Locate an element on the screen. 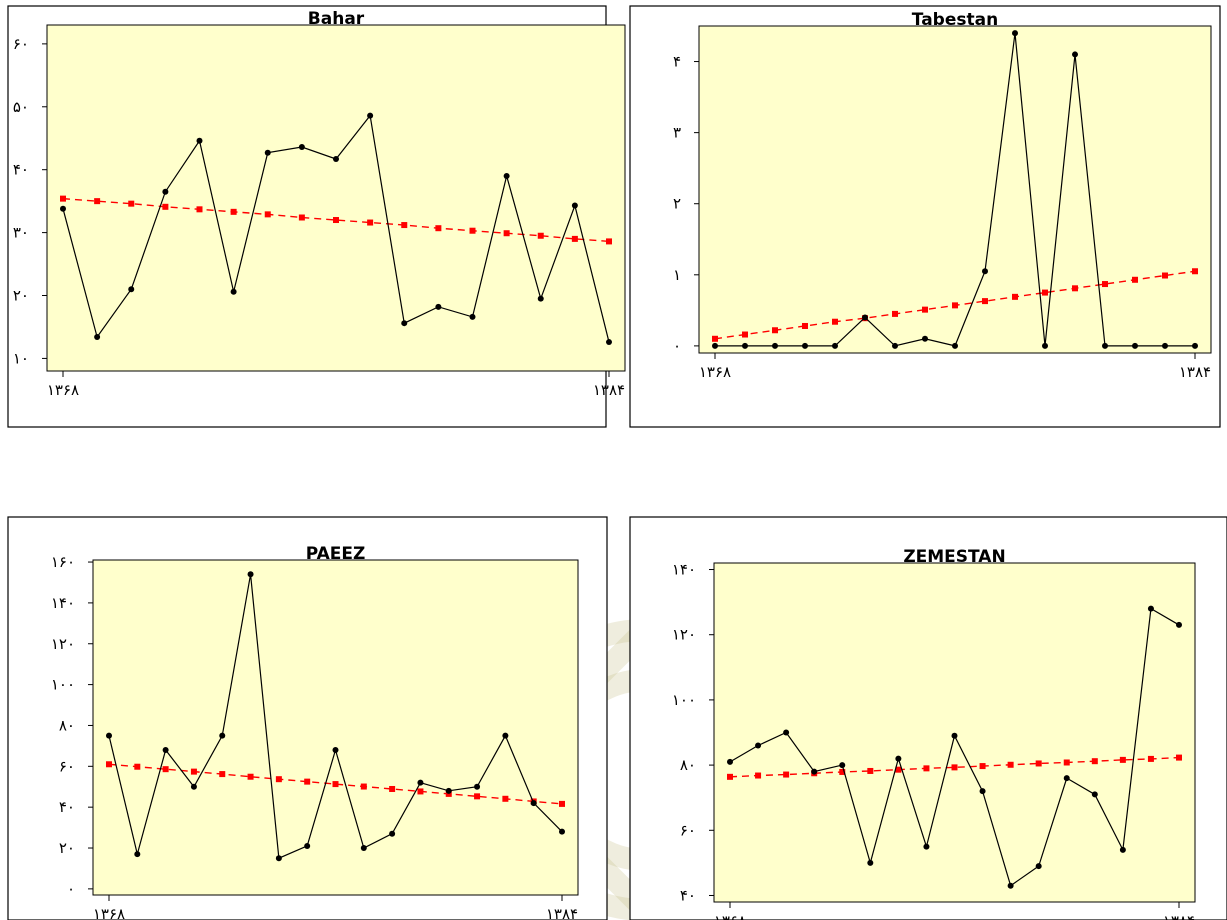 Image resolution: width=1227 pixels, height=920 pixels. y-tick-label: ۲۰ is located at coordinates (67, 848).